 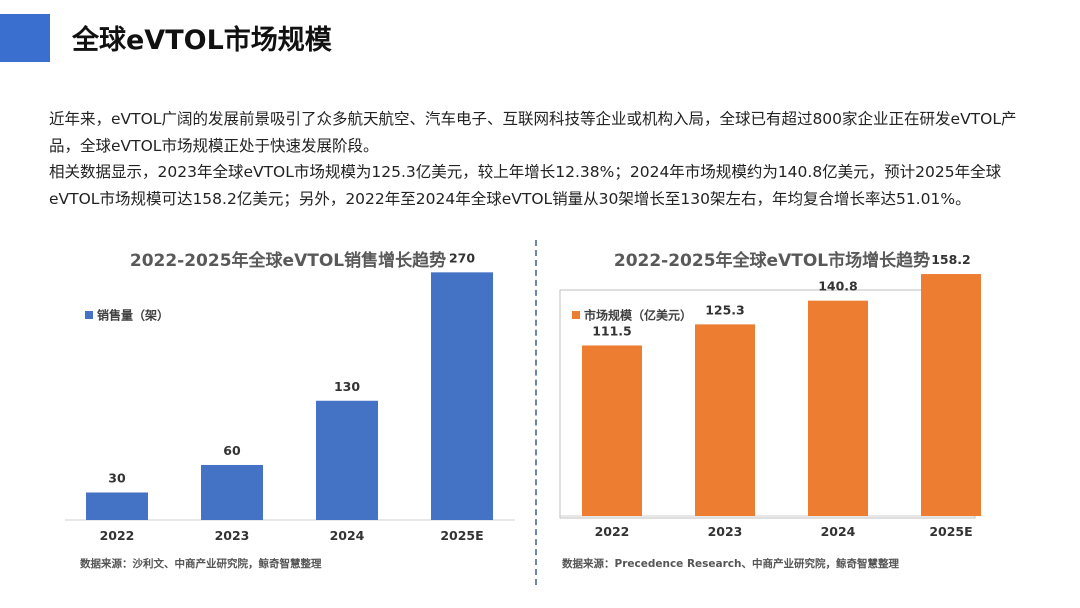 I want to click on page-title: 全球eVTOL市场规模, so click(x=202, y=40).